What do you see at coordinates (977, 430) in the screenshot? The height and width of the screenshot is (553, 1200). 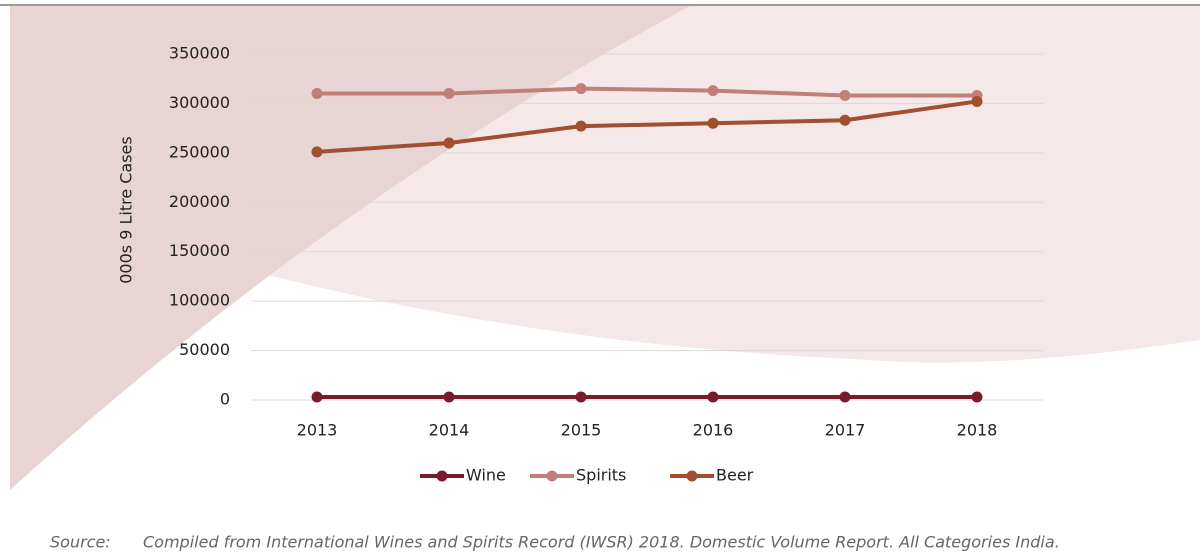 I see `x-tick-label: 2018` at bounding box center [977, 430].